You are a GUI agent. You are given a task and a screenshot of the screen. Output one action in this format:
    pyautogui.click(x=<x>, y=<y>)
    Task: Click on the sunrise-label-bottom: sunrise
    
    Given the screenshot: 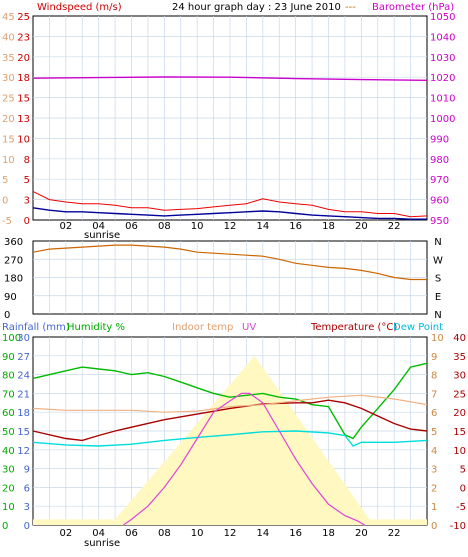 What is the action you would take?
    pyautogui.click(x=102, y=543)
    